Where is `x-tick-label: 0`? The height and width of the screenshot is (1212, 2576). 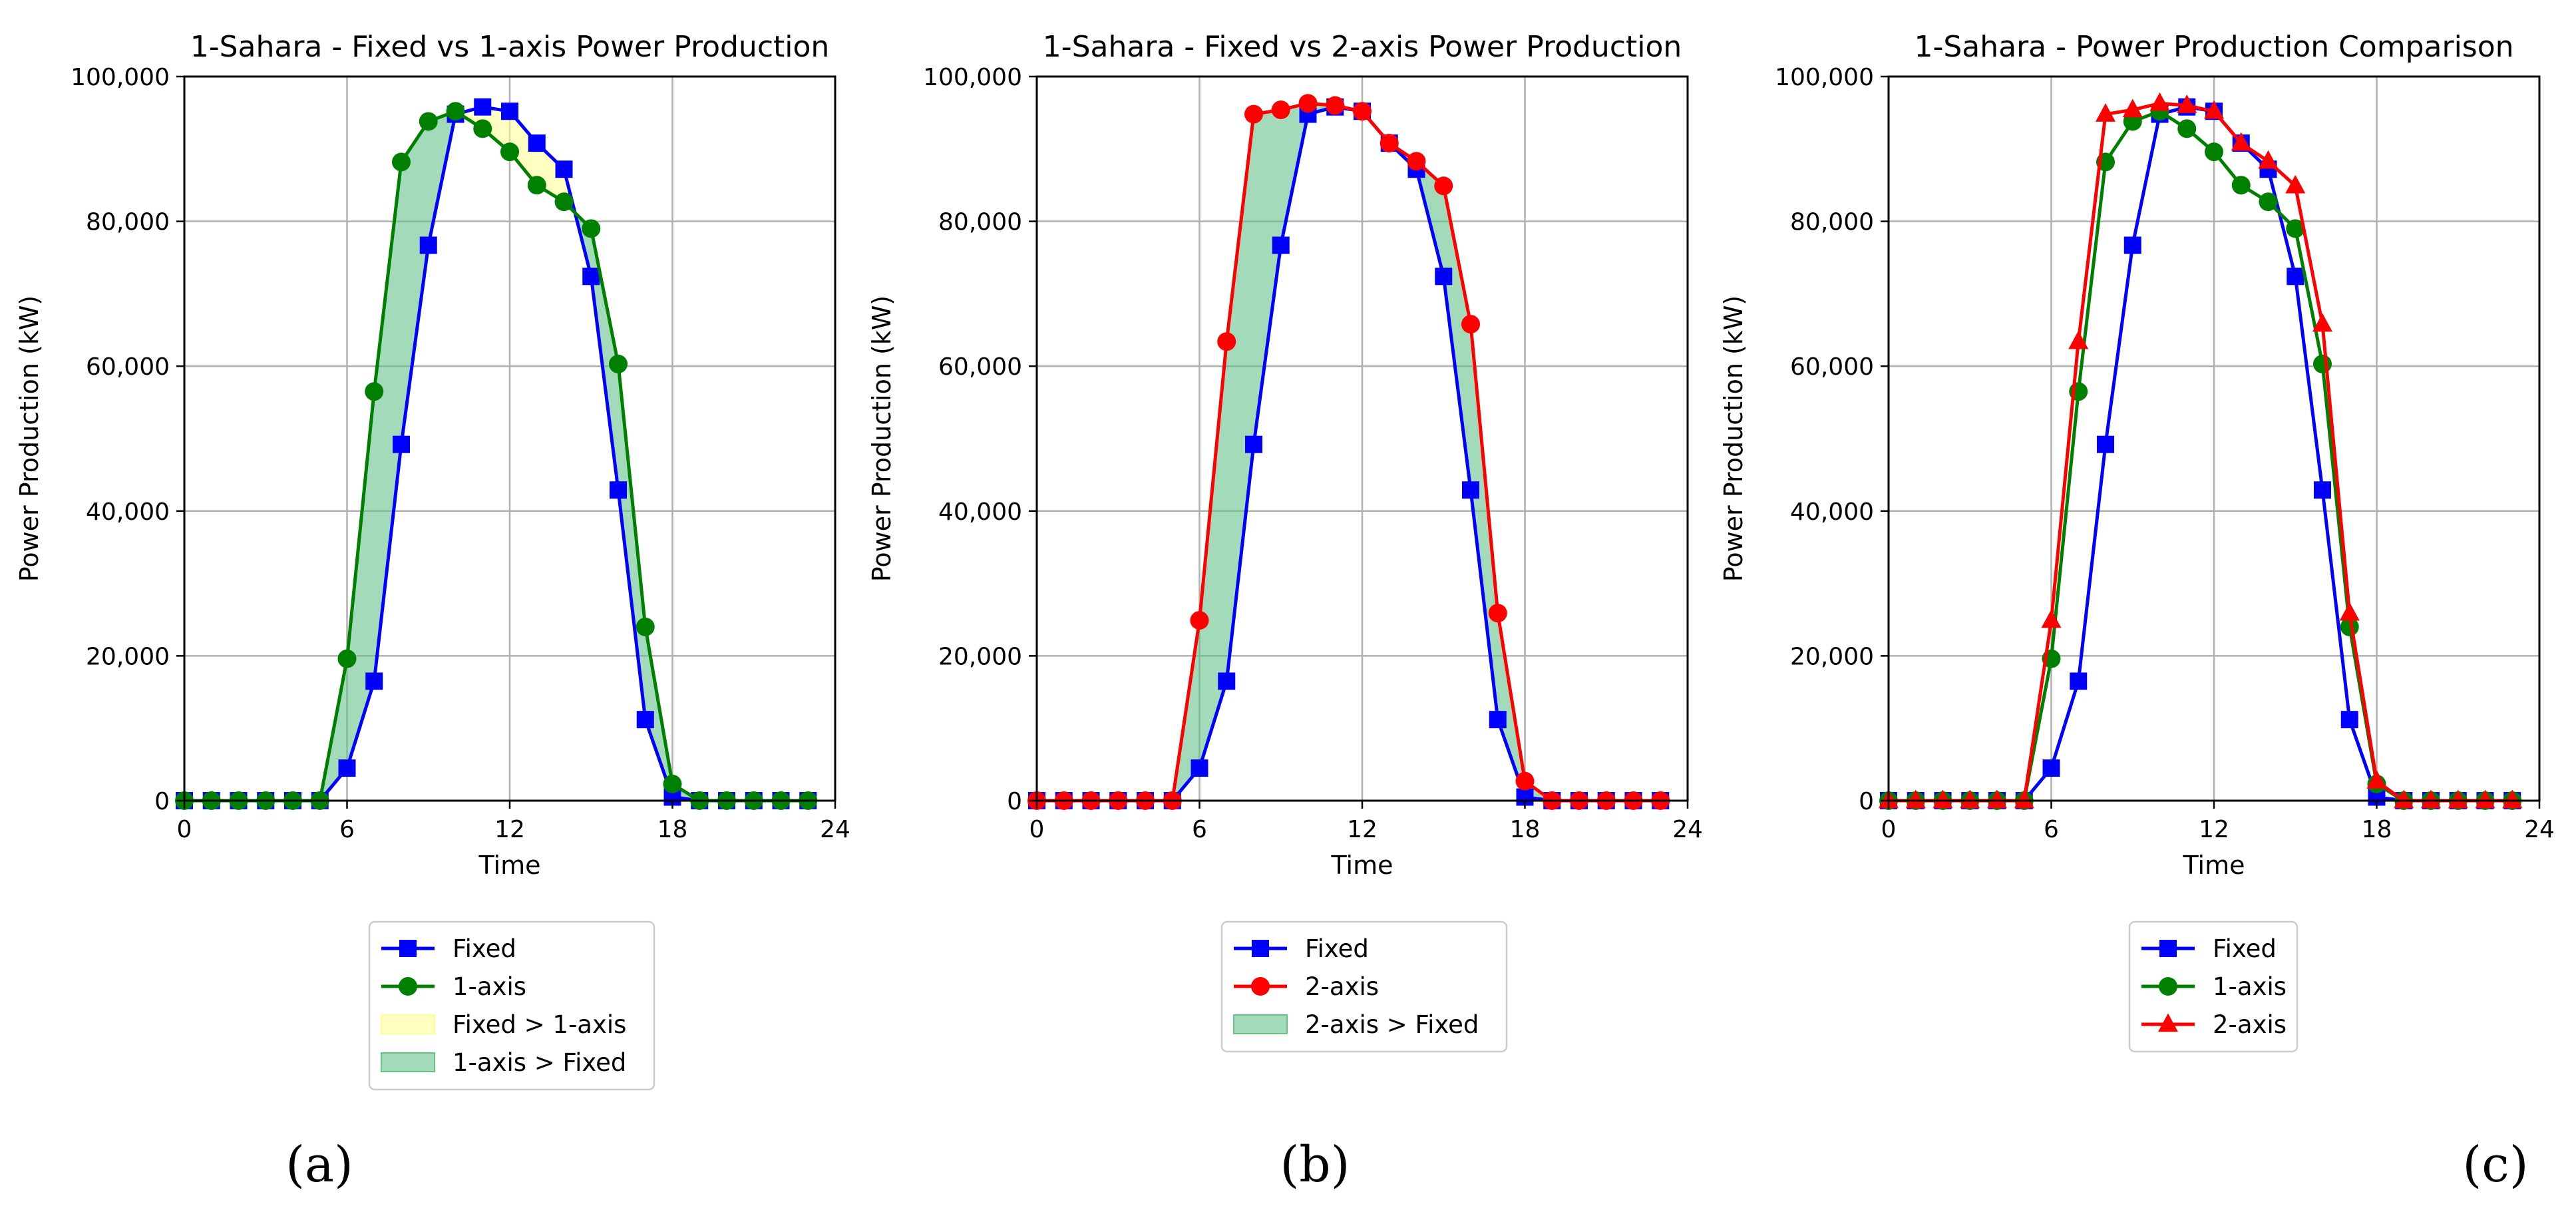 x-tick-label: 0 is located at coordinates (184, 829).